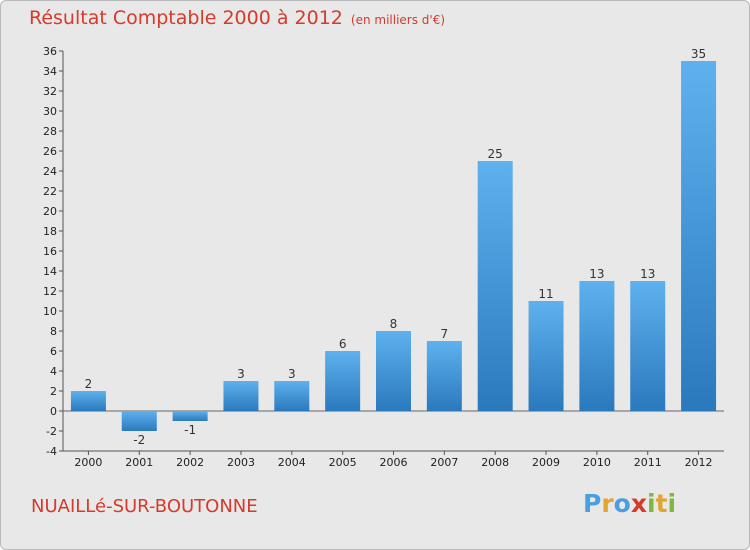 The image size is (750, 550). Describe the element at coordinates (592, 503) in the screenshot. I see `logo-letter: P` at that location.